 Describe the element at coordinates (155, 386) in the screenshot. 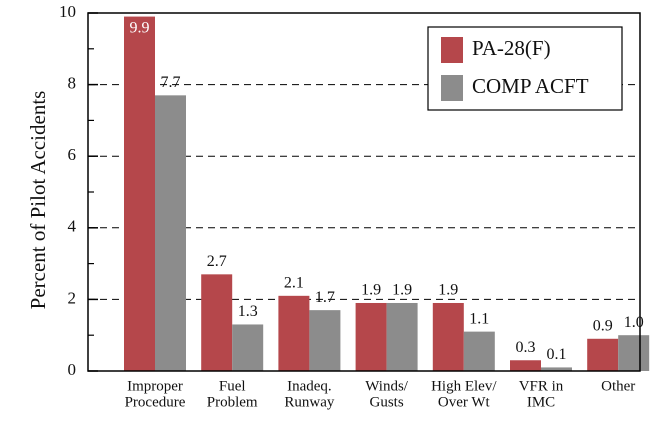

I see `x-tick-label: Improper` at that location.